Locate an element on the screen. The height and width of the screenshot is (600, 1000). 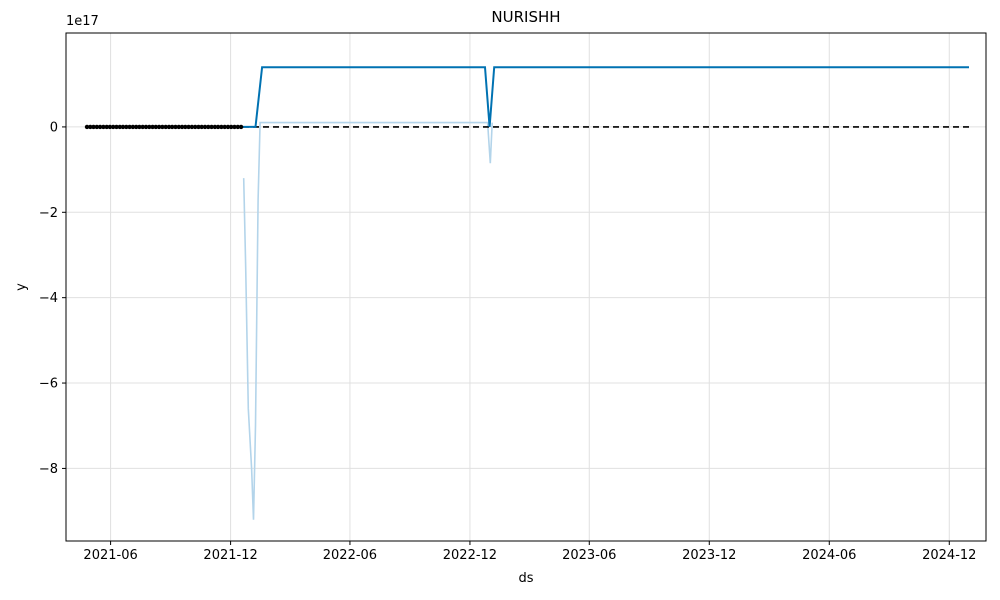
y-axis-label: y is located at coordinates (21, 287).